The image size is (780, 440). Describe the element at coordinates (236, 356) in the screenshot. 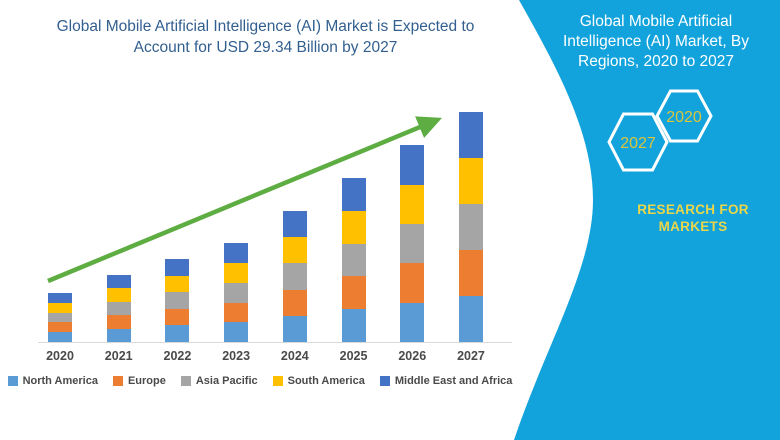

I see `x-axis-label-2023: 2023` at that location.